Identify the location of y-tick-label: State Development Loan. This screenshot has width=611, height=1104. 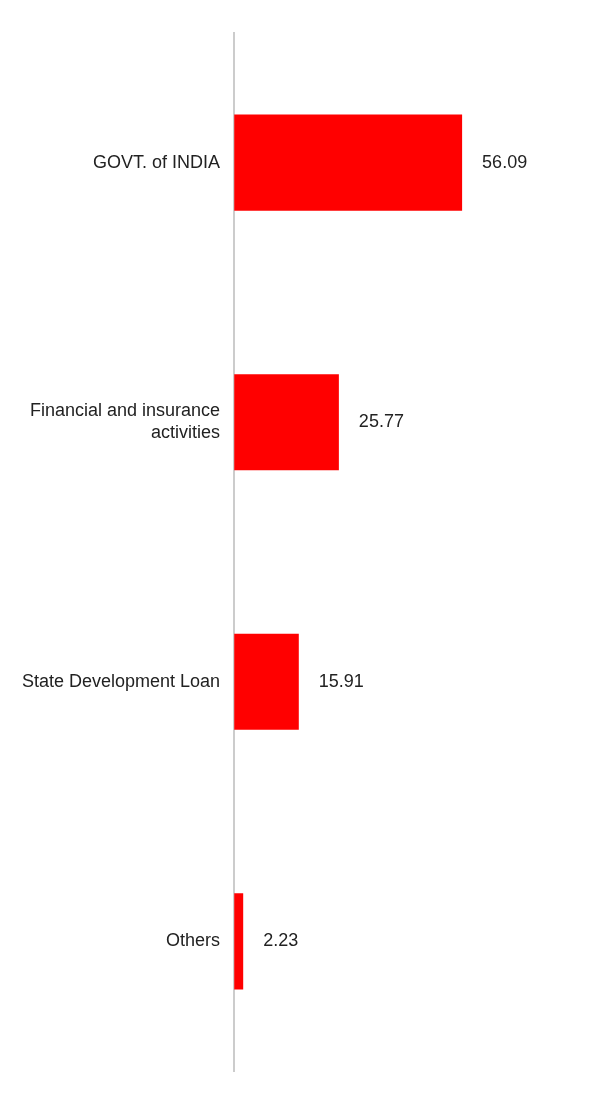
(121, 680).